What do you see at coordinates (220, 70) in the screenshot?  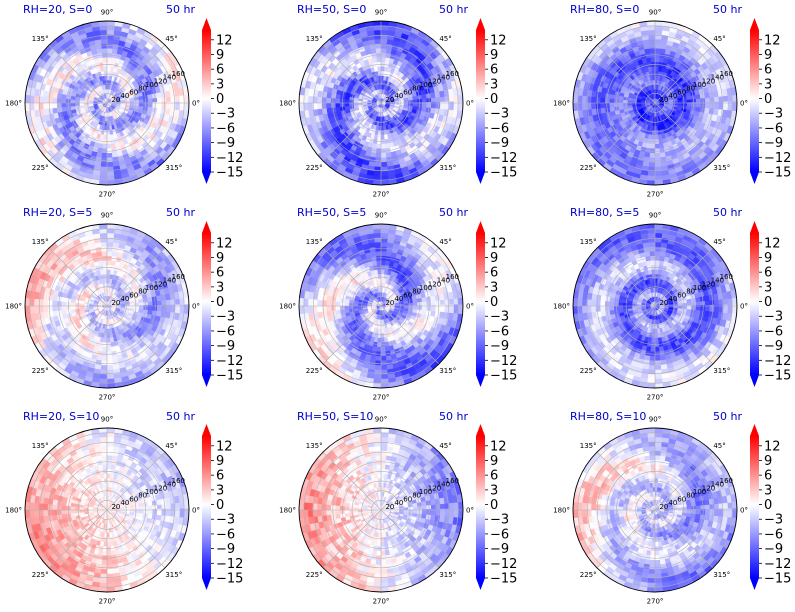 I see `colorbar-tick-label: 6` at bounding box center [220, 70].